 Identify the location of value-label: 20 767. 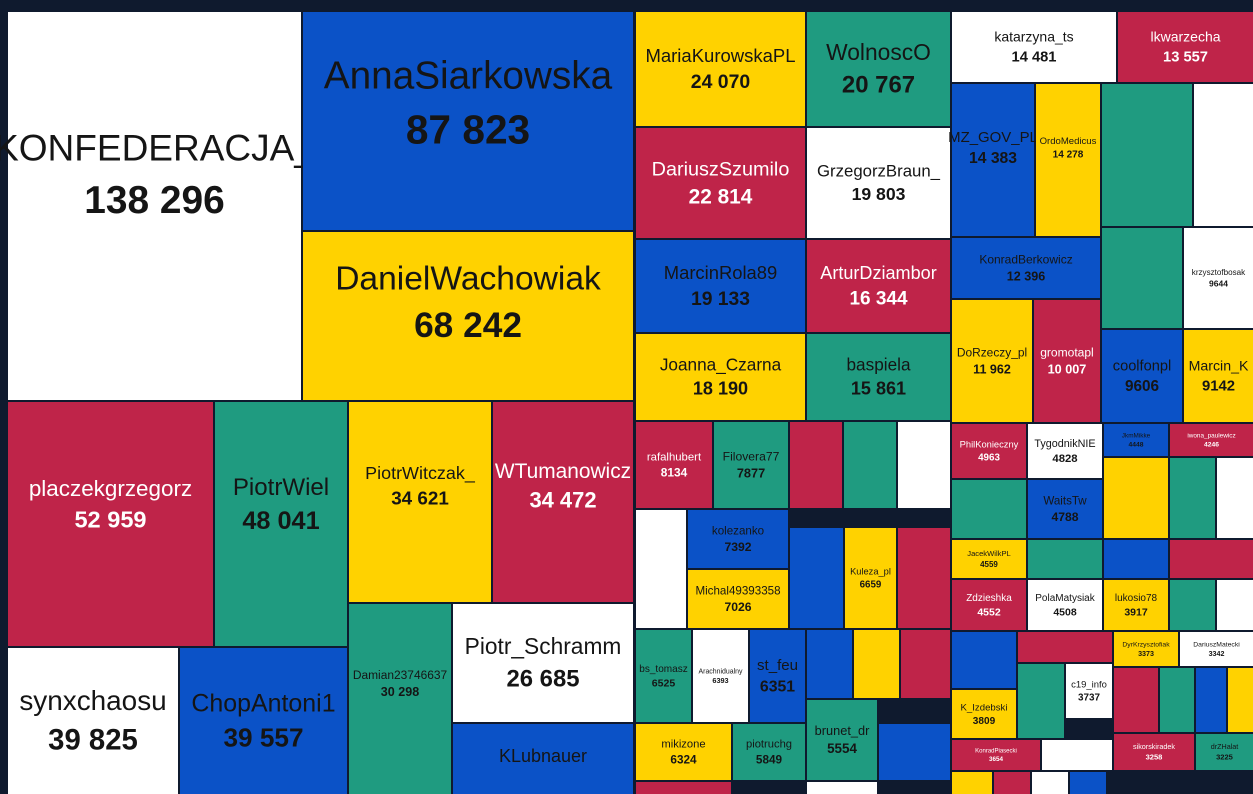
(878, 84).